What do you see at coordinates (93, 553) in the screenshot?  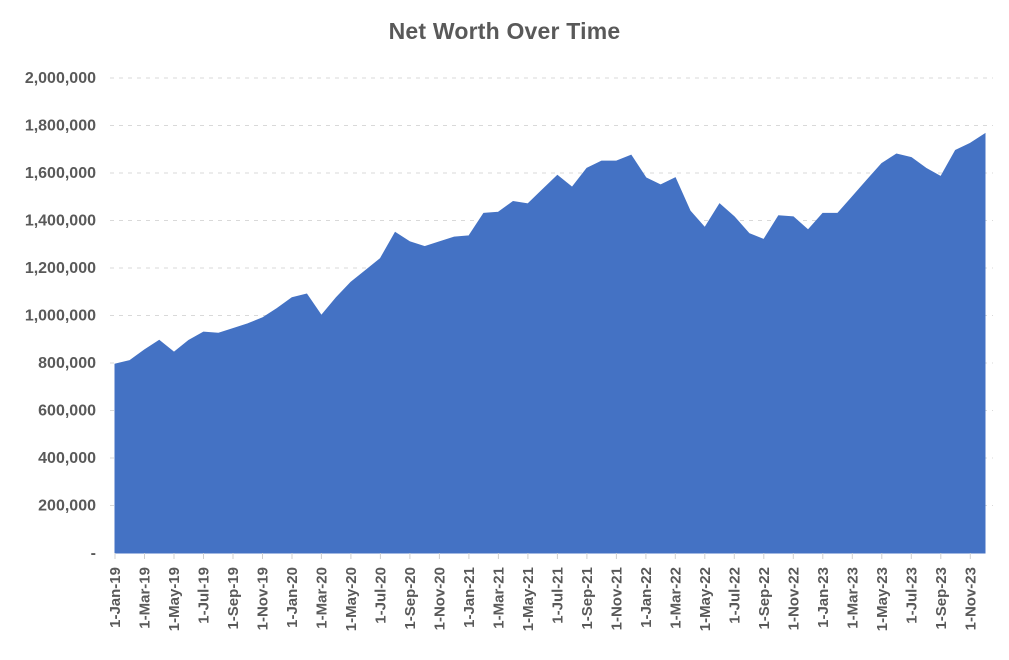 I see `y-axis-label: -` at bounding box center [93, 553].